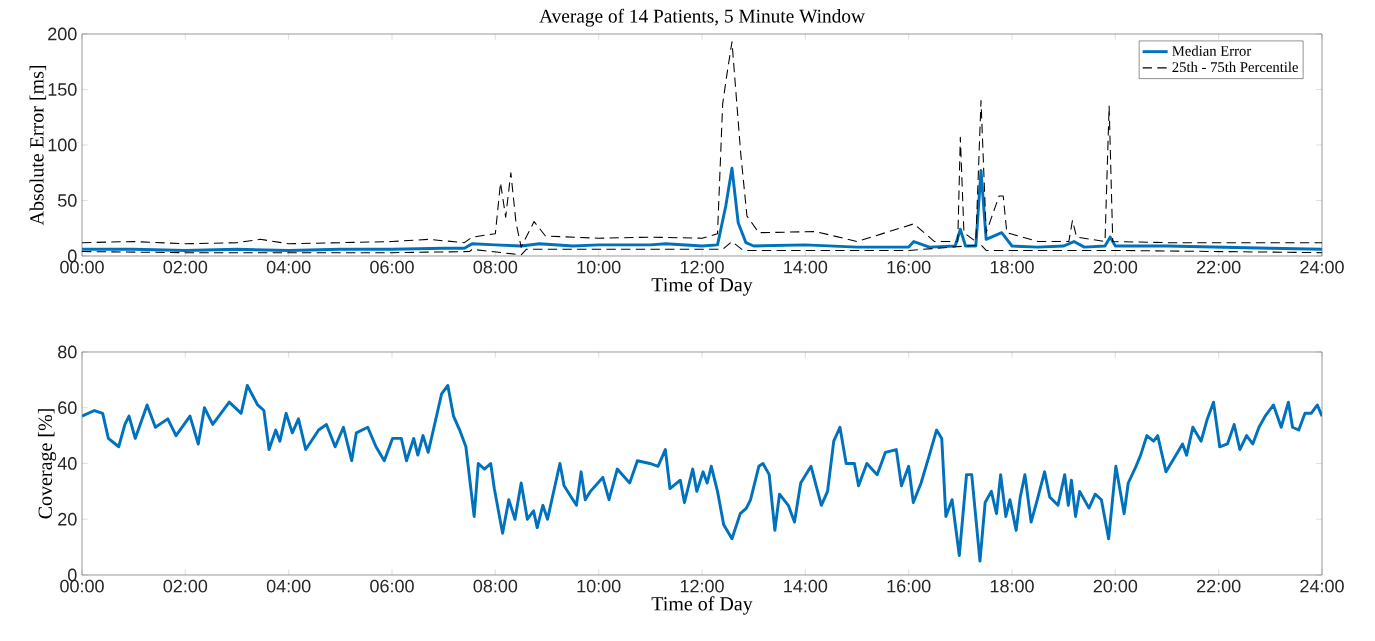  What do you see at coordinates (1235, 67) in the screenshot?
I see `legend-label: 25th - 75th Percentile` at bounding box center [1235, 67].